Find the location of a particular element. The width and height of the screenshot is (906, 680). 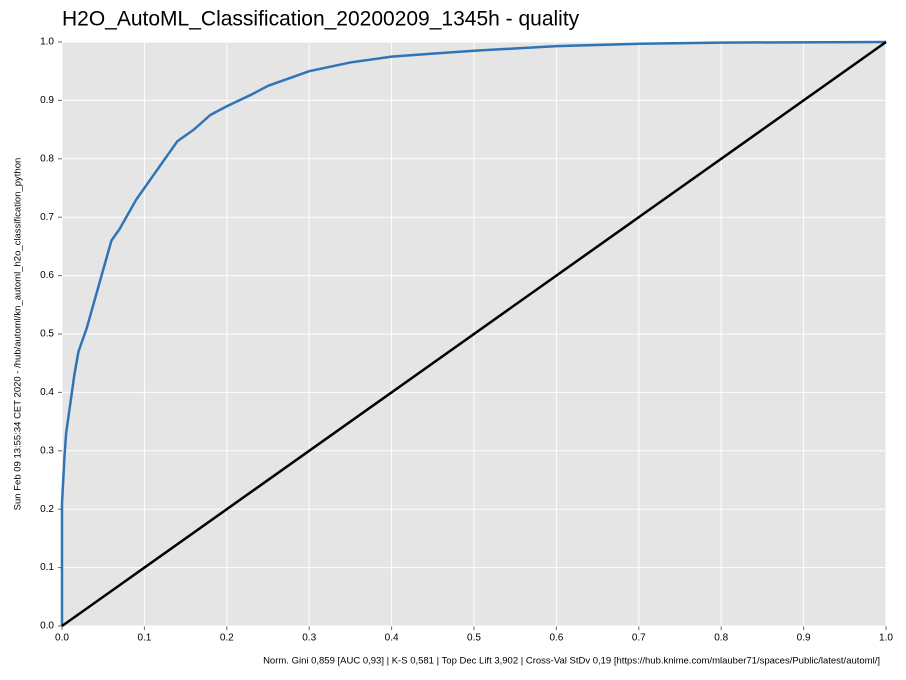

x-tick-label: 0.6 is located at coordinates (556, 638).